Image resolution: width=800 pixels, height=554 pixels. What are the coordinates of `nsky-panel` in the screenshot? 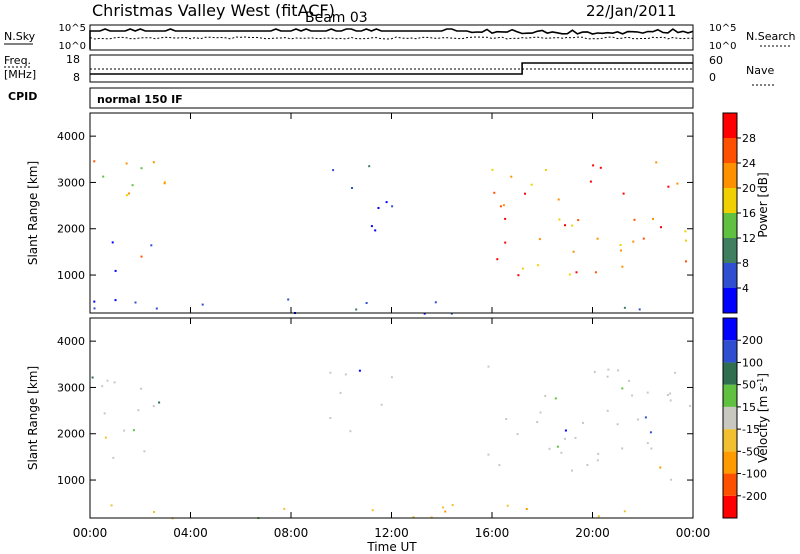 It's located at (391, 37).